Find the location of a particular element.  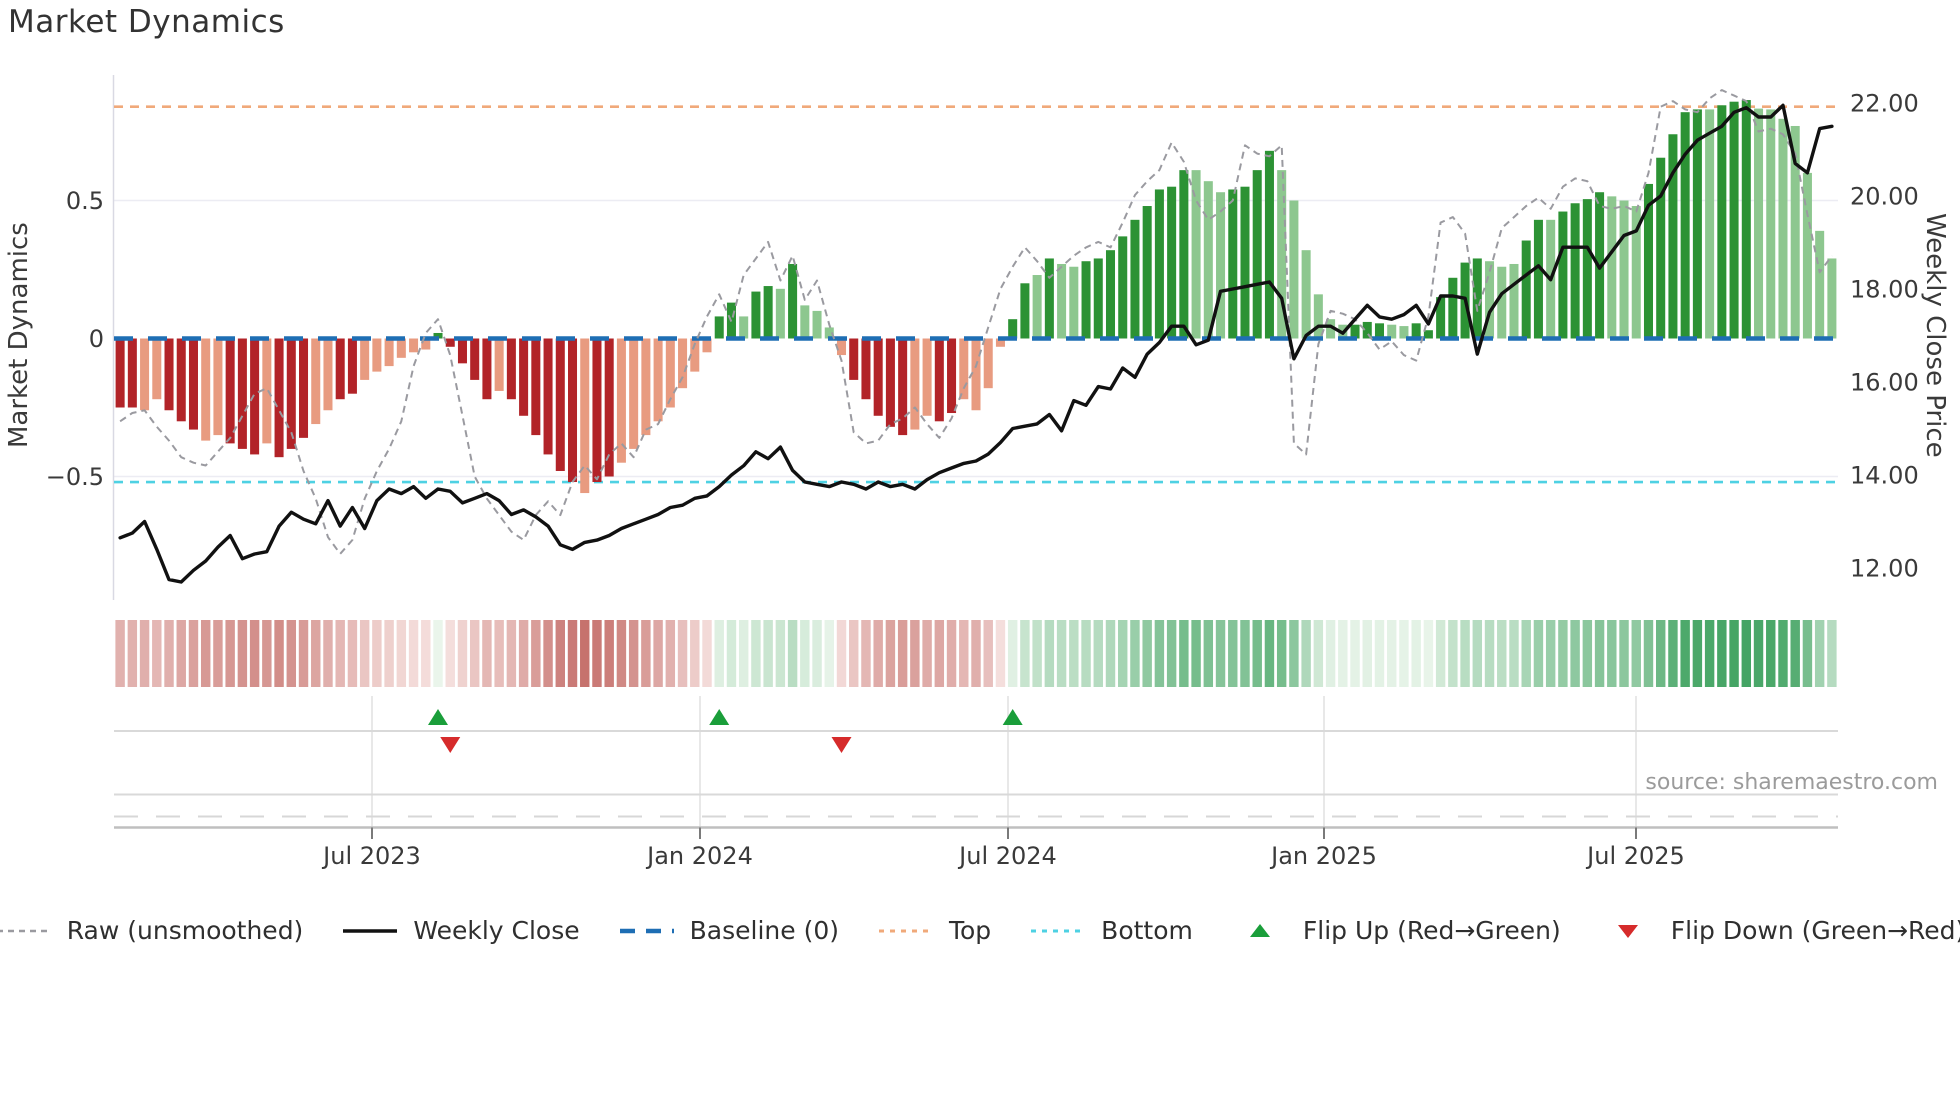

legend-item-tri-up: Flip Up (Red→Green) is located at coordinates (1396, 930).